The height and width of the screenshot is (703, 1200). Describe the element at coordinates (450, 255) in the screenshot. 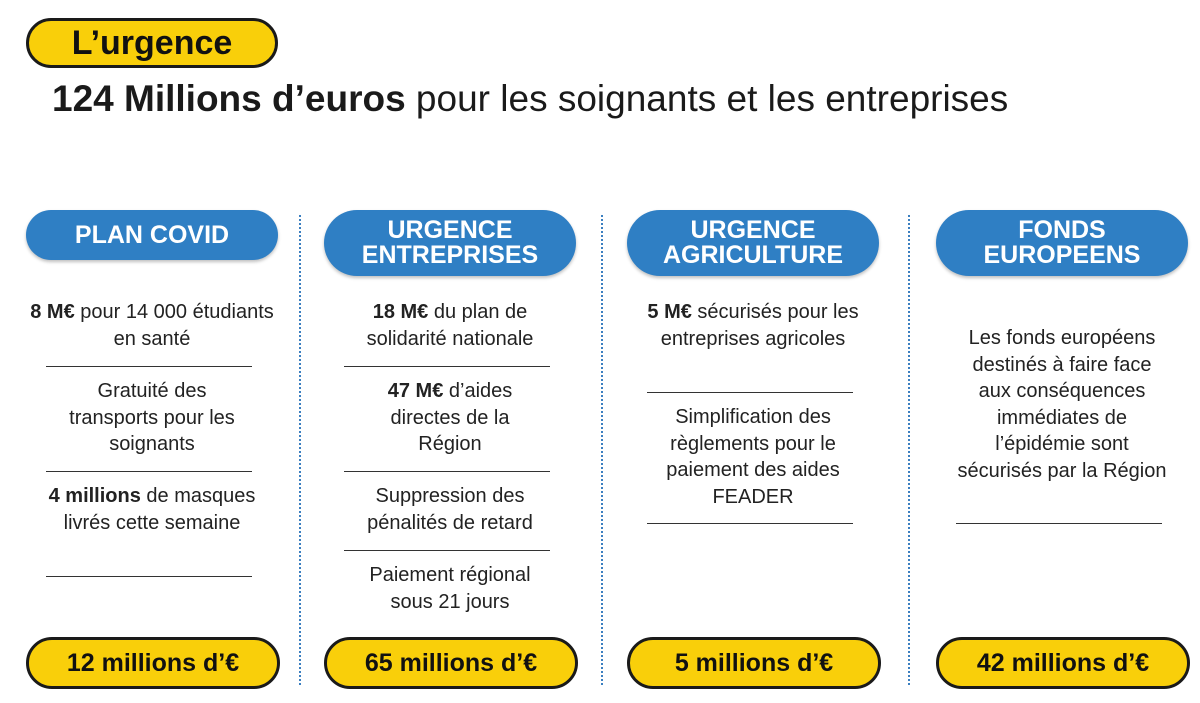

I see `column-title-line: ENTREPRISES` at that location.